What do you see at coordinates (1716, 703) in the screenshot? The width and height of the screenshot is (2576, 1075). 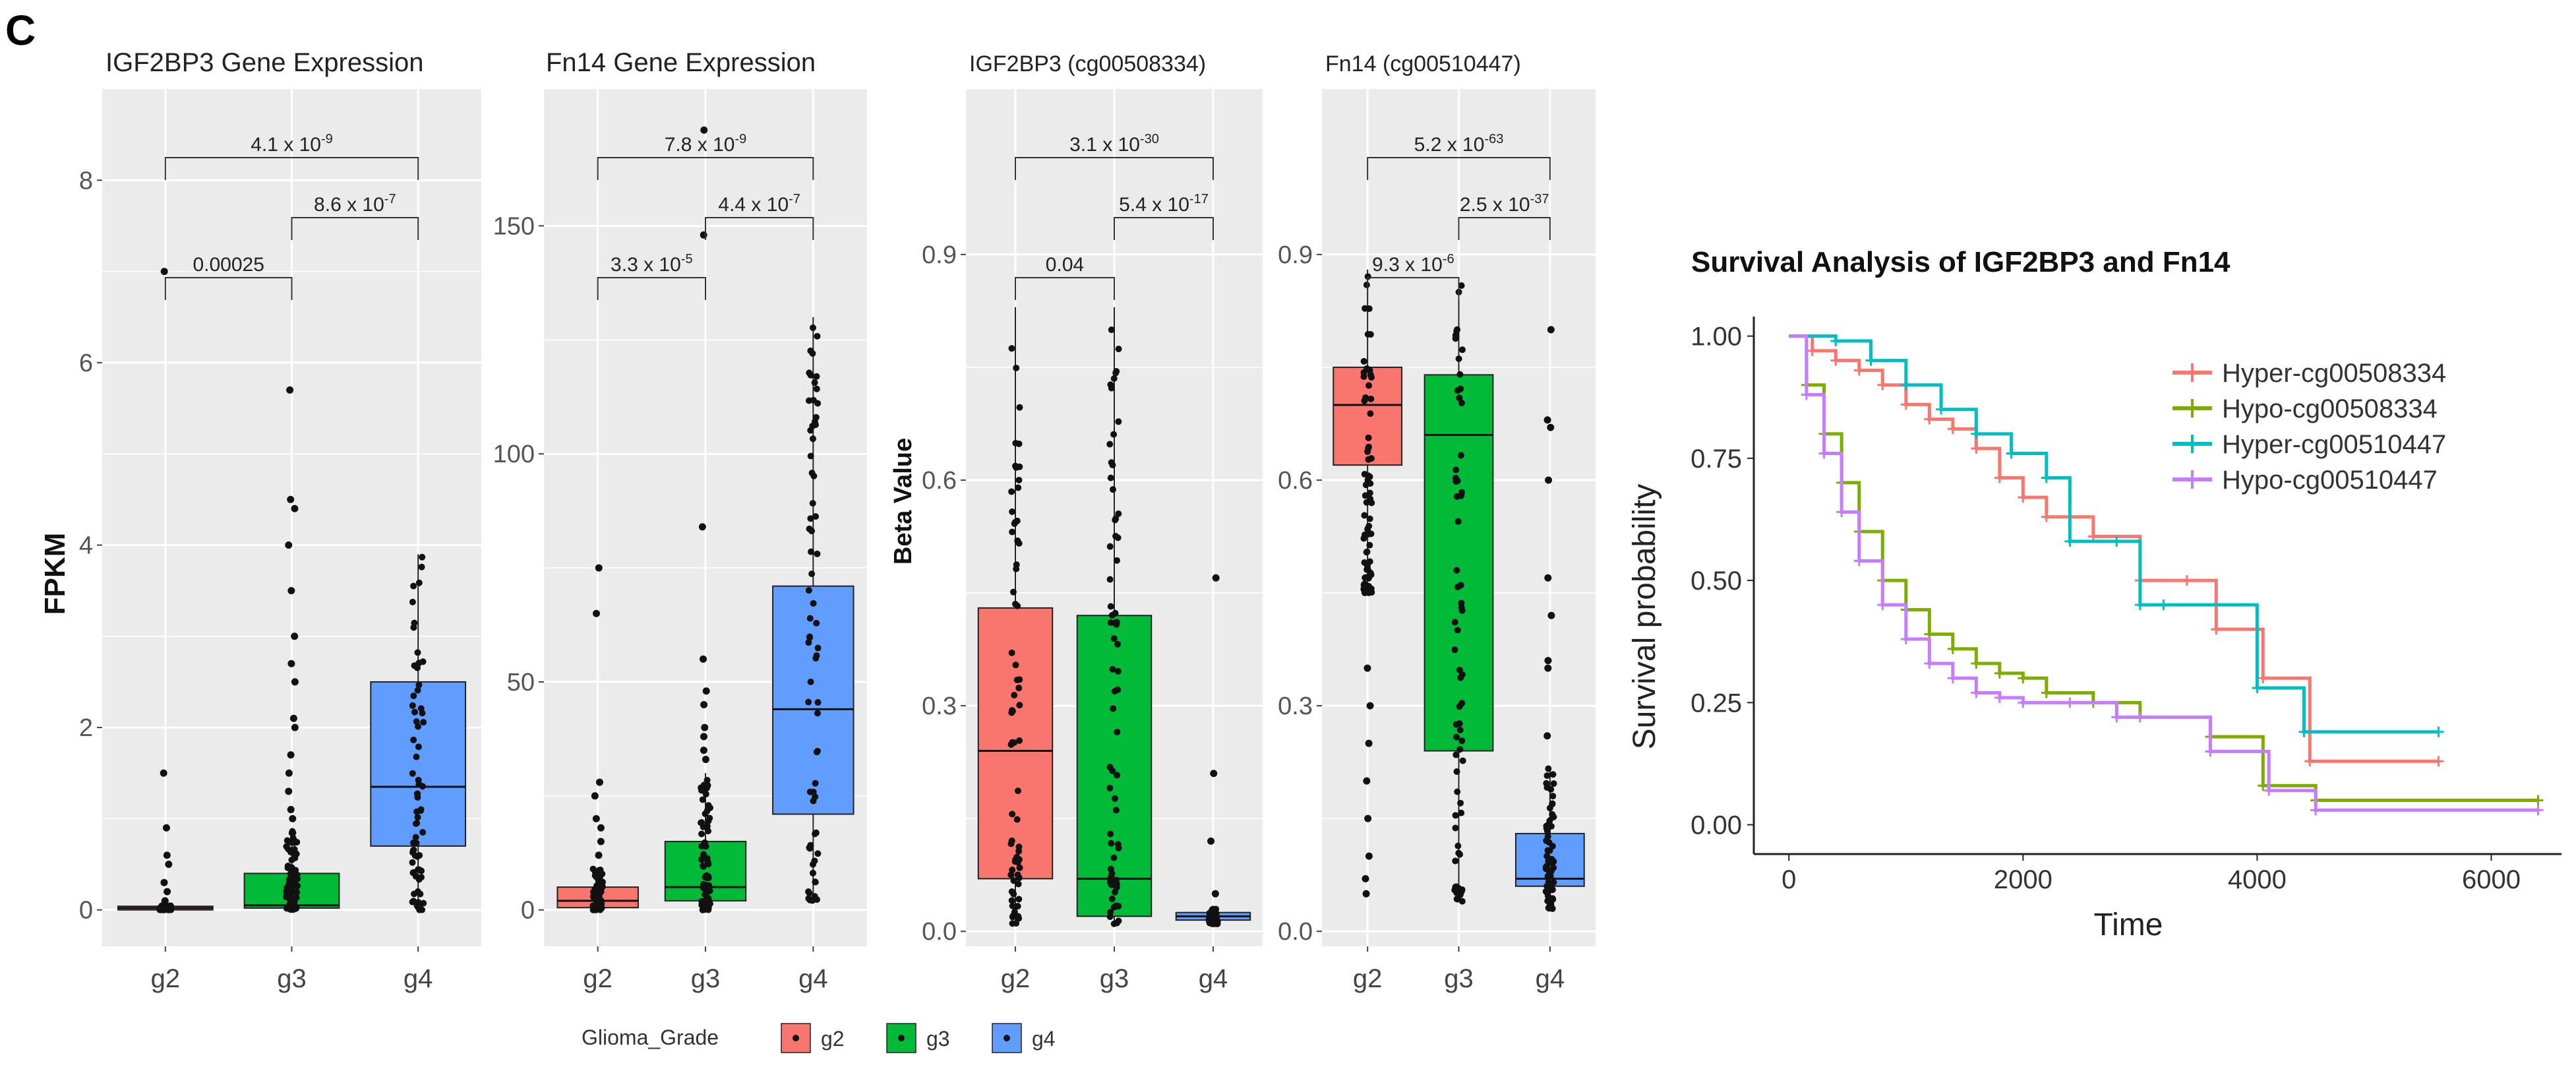 I see `y-tick-label: 0.25` at bounding box center [1716, 703].